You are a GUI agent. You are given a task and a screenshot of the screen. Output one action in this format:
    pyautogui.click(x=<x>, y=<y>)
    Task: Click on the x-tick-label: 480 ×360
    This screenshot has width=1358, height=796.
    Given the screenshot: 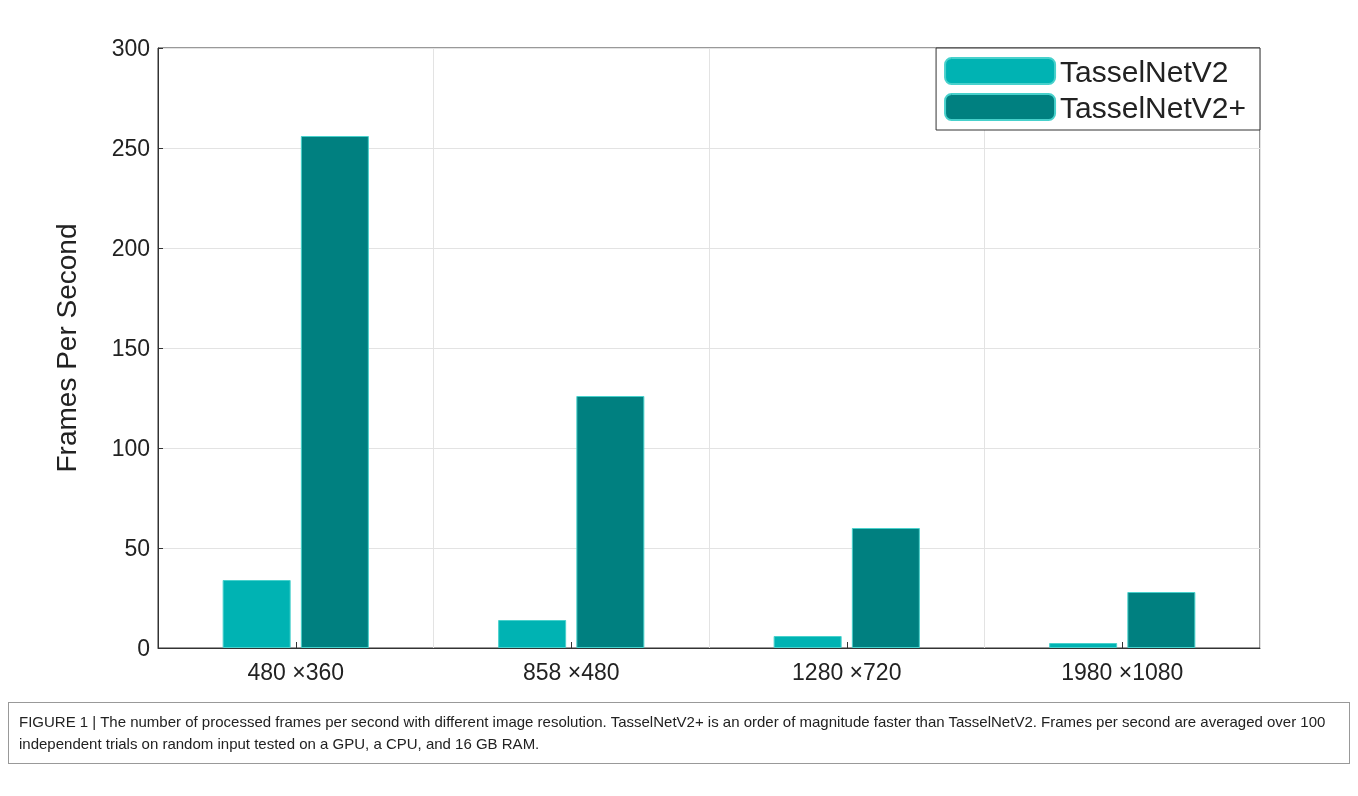 What is the action you would take?
    pyautogui.click(x=296, y=671)
    